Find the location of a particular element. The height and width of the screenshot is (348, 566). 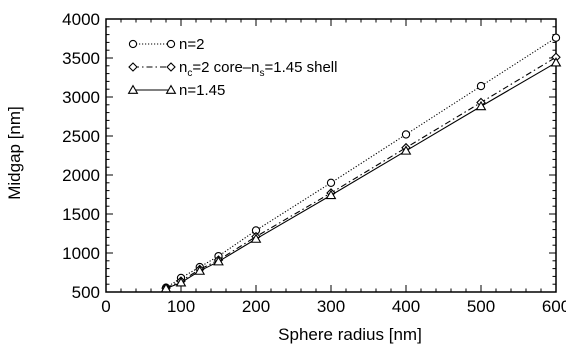

y-tick-label: 2500 is located at coordinates (81, 136).